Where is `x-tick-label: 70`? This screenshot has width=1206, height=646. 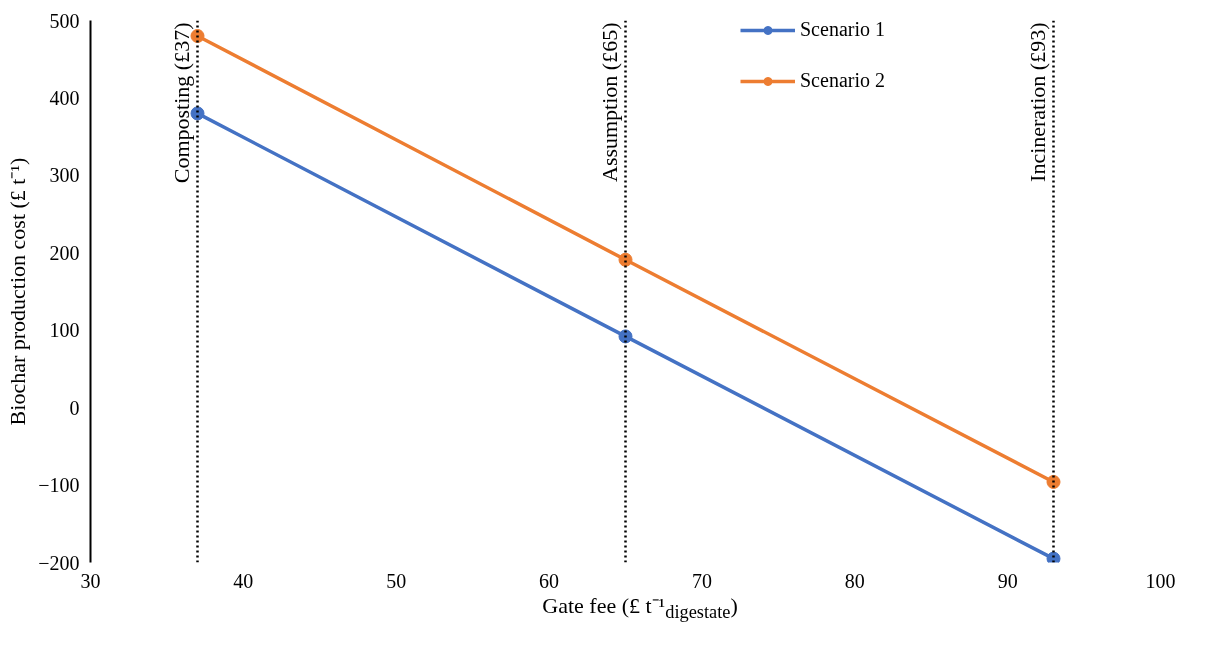
x-tick-label: 70 is located at coordinates (701, 580).